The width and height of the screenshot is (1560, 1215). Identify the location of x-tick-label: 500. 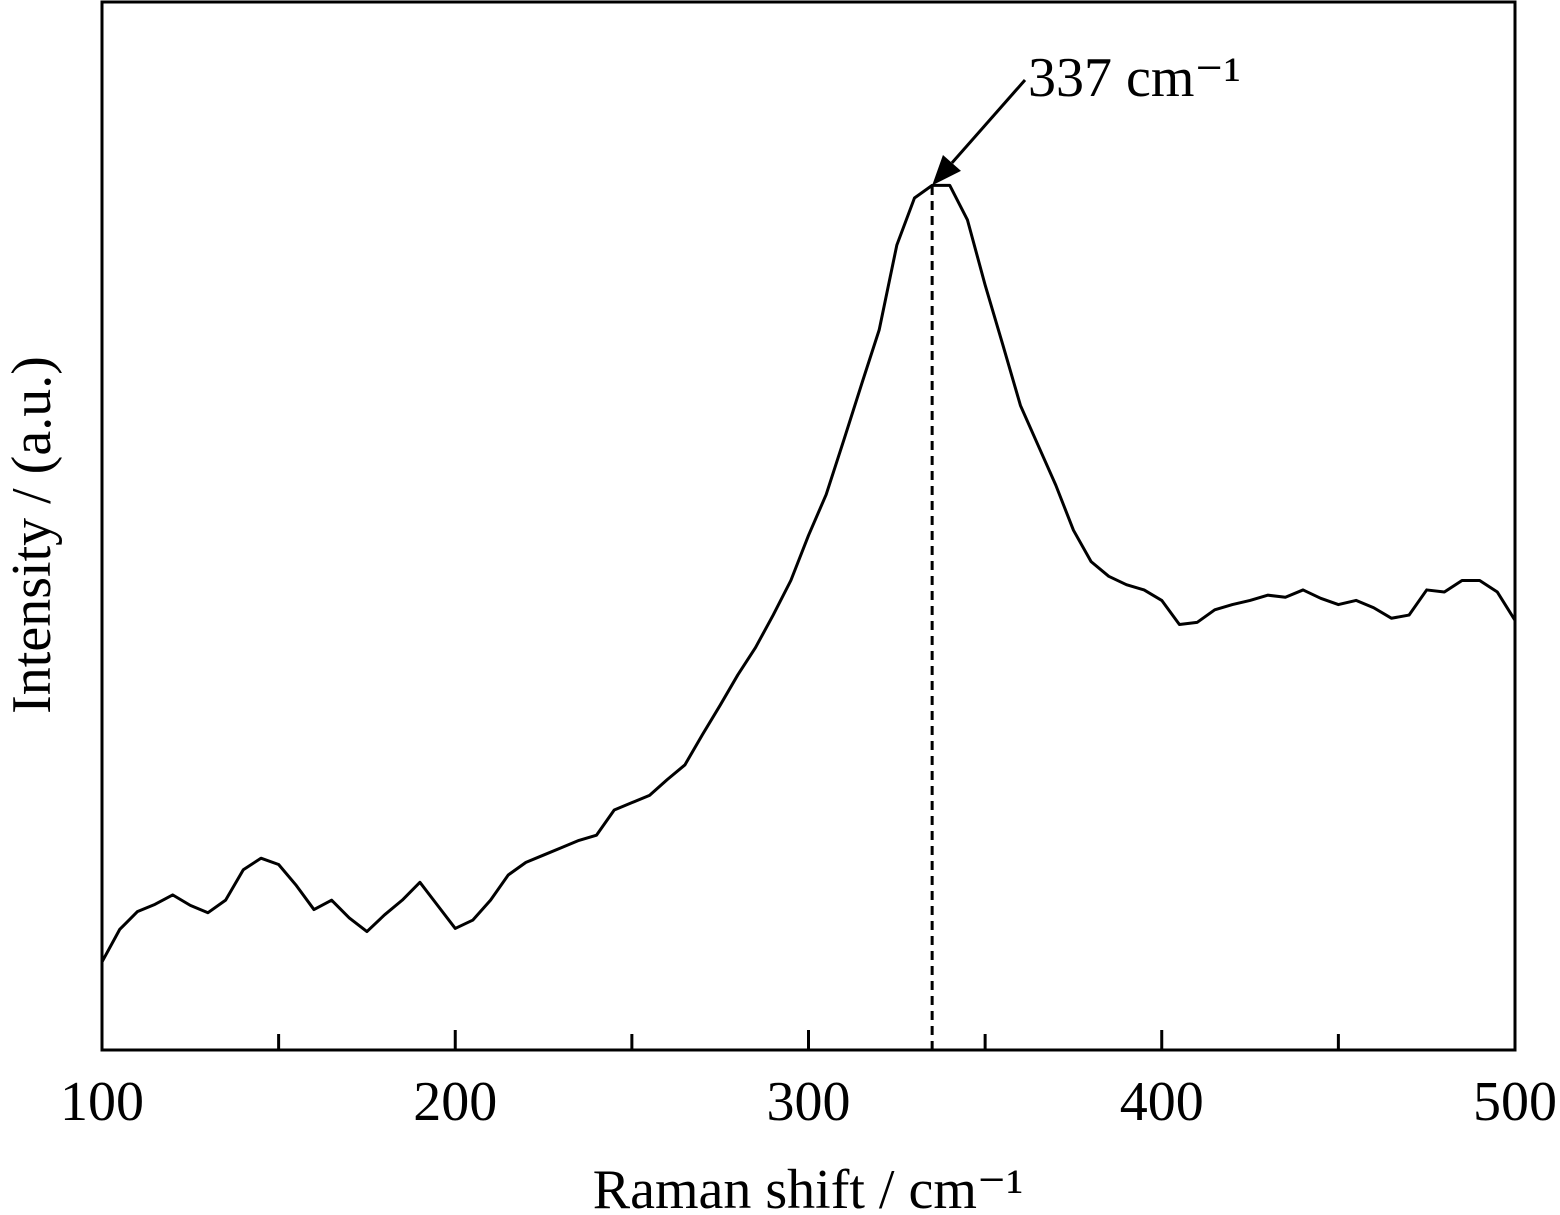
(1515, 1102).